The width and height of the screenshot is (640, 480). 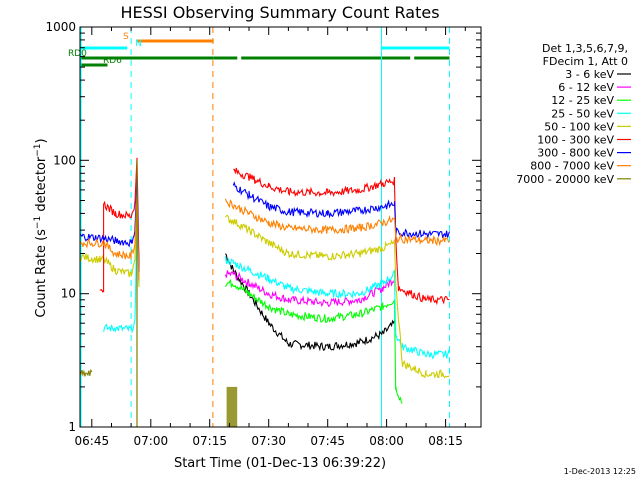 I want to click on flag-bars: SN RD0 RD6, so click(x=259, y=49).